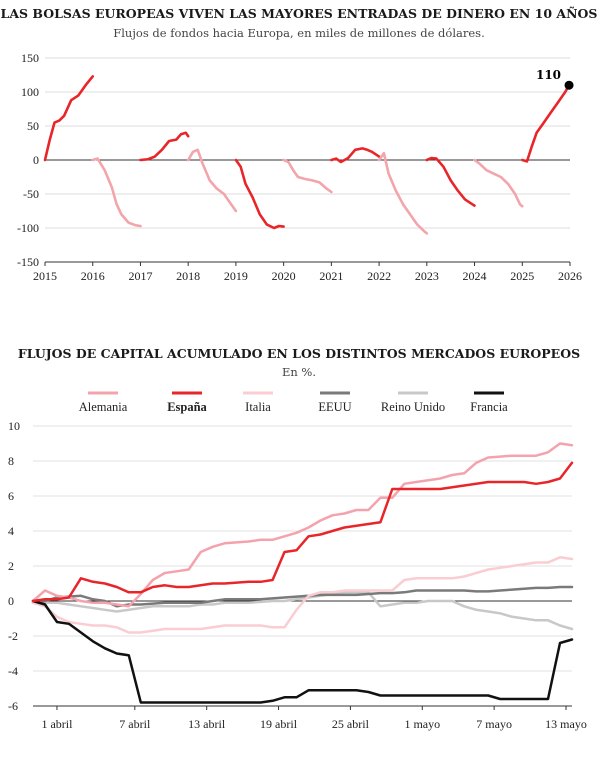  I want to click on x-tick-label: 7 mayo, so click(494, 724).